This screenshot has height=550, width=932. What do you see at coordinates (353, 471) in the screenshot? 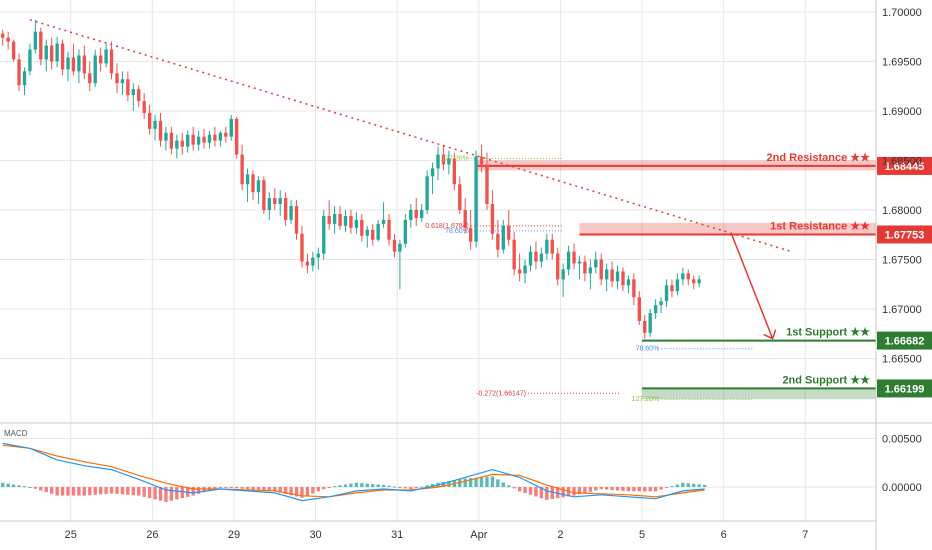
I see `macd-signal-line` at bounding box center [353, 471].